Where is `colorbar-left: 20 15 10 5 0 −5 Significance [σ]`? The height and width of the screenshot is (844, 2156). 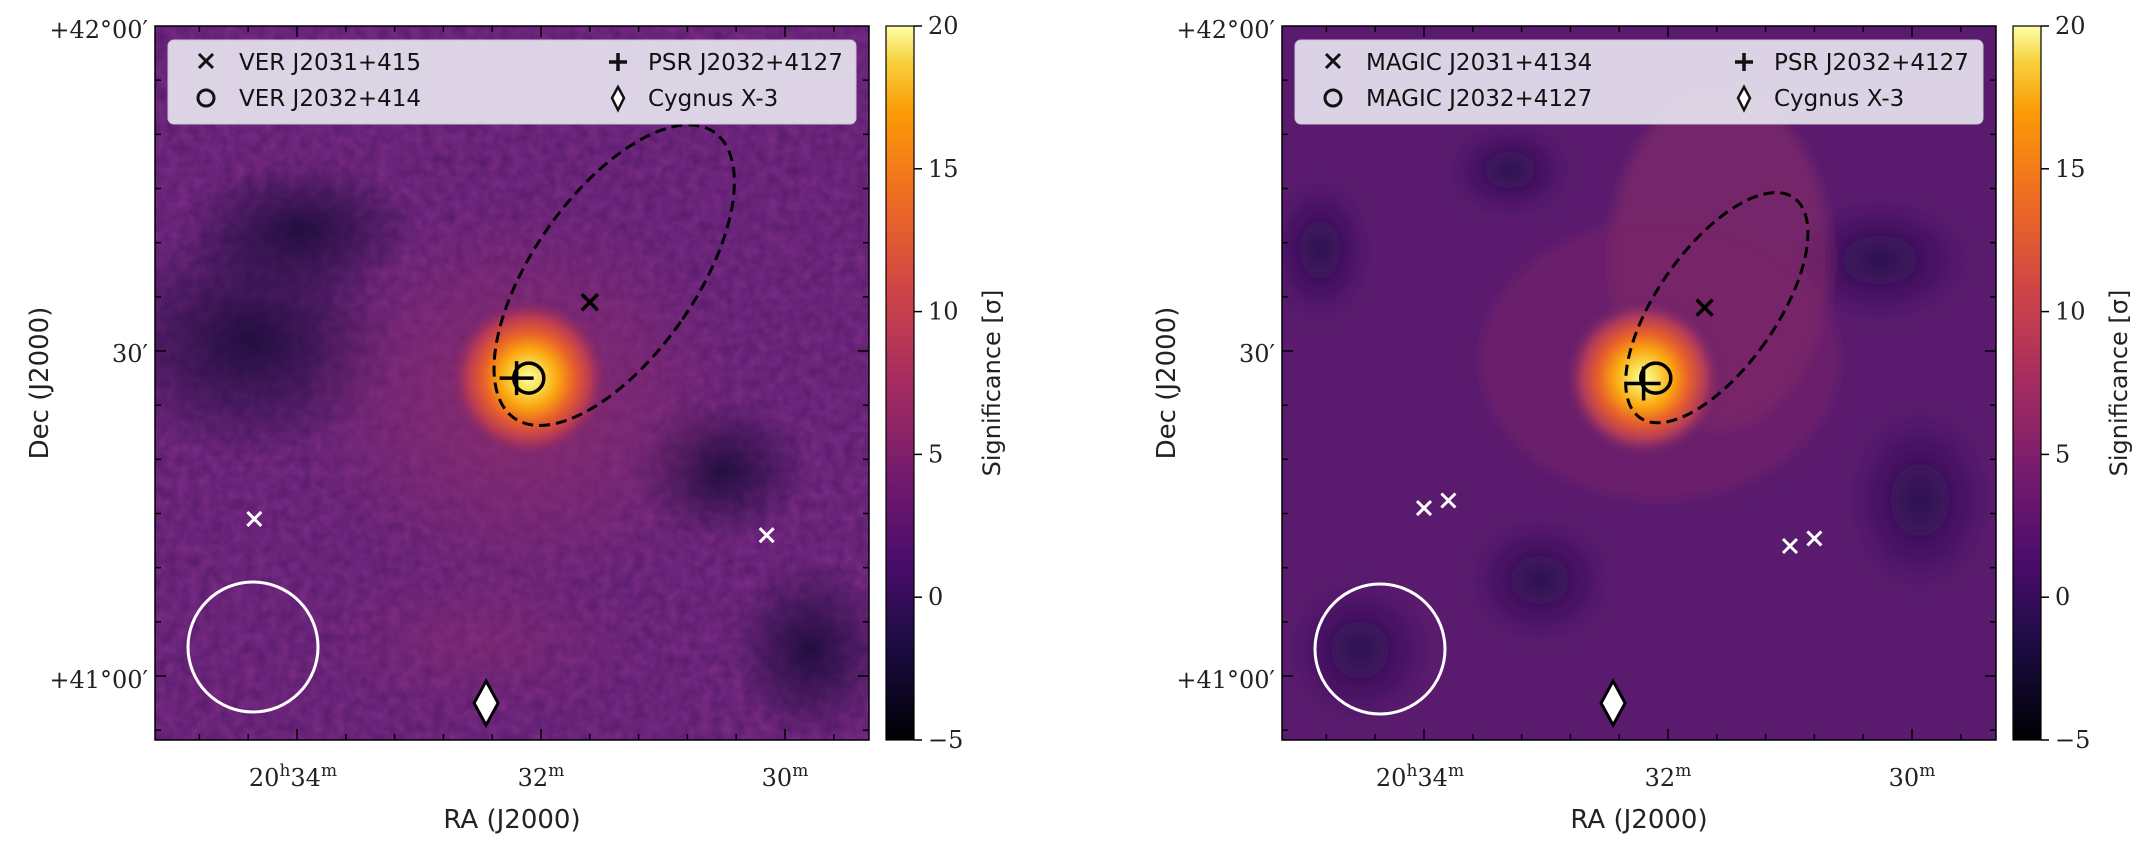
colorbar-left: 20 15 10 5 0 −5 Significance [σ] is located at coordinates (945, 383).